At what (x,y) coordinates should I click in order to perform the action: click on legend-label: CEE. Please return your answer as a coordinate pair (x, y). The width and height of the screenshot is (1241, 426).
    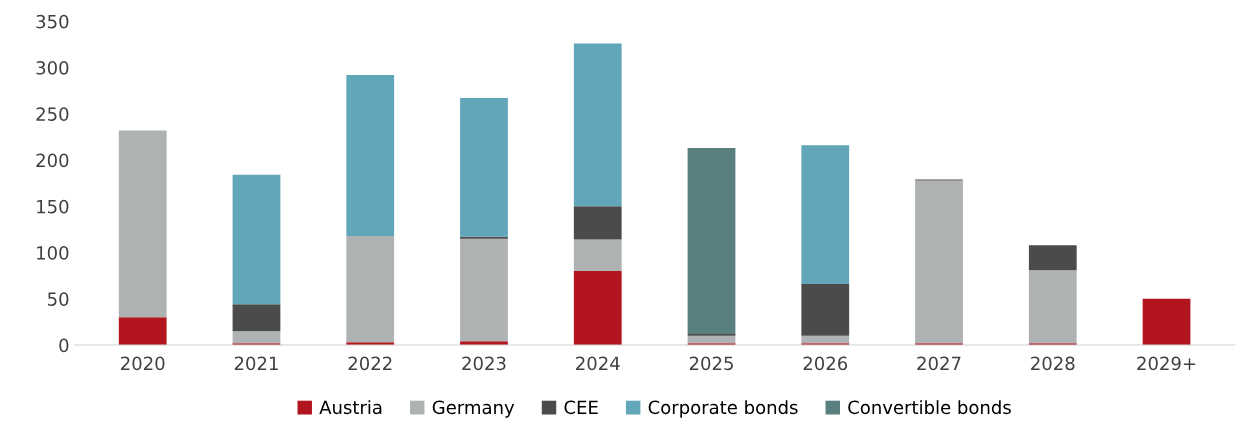
    Looking at the image, I should click on (581, 407).